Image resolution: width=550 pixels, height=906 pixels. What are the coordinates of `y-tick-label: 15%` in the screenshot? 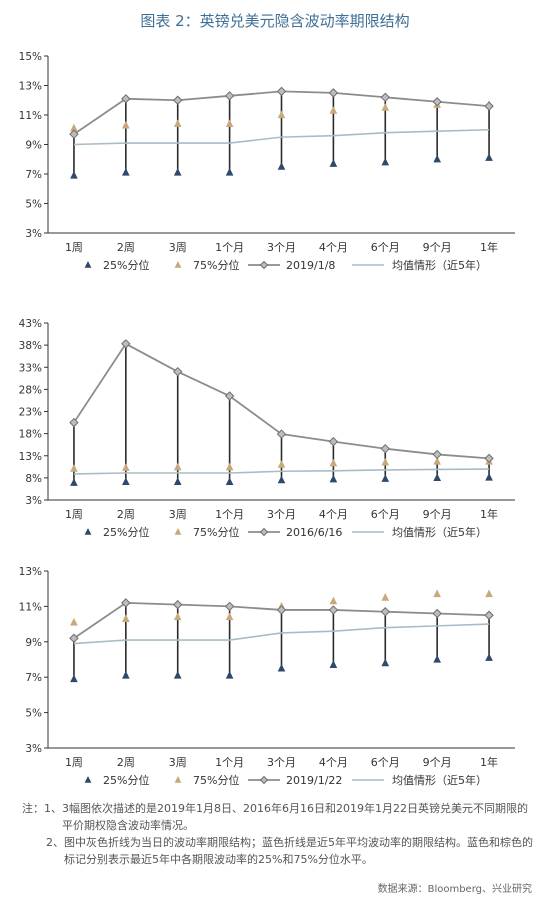 It's located at (30, 57).